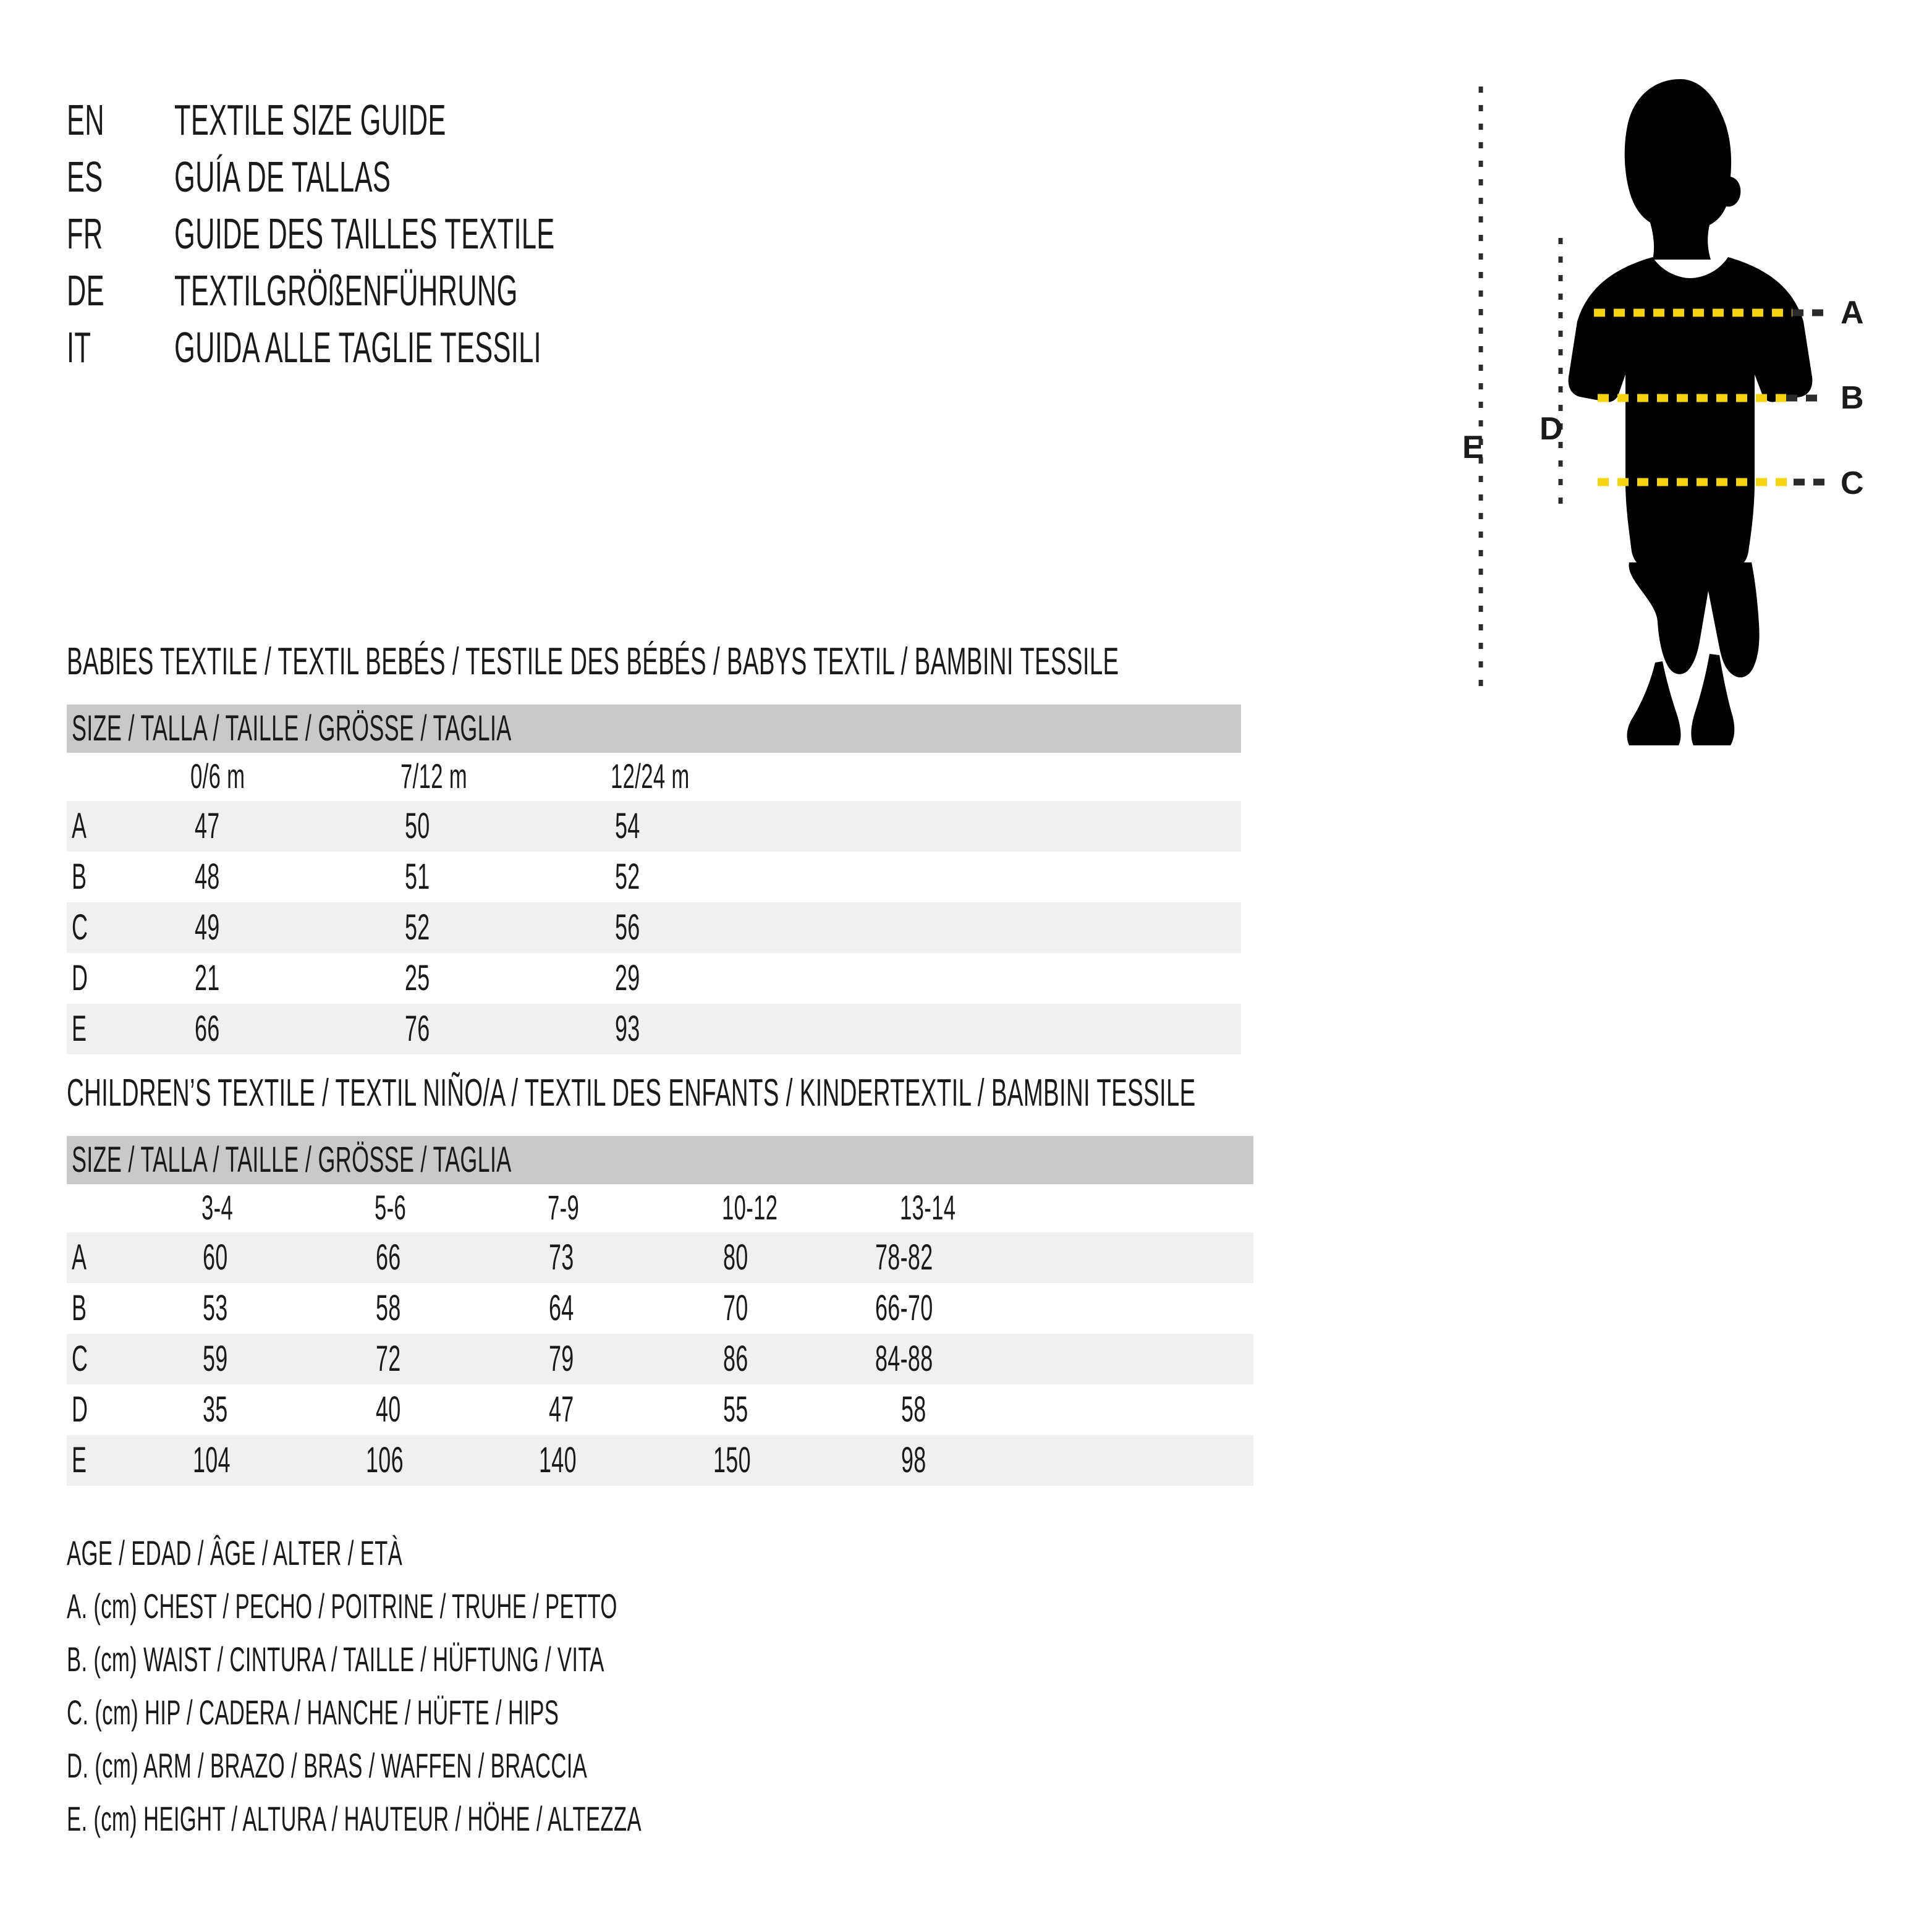 The width and height of the screenshot is (1932, 1932). What do you see at coordinates (85, 290) in the screenshot?
I see `language-code-de: DE` at bounding box center [85, 290].